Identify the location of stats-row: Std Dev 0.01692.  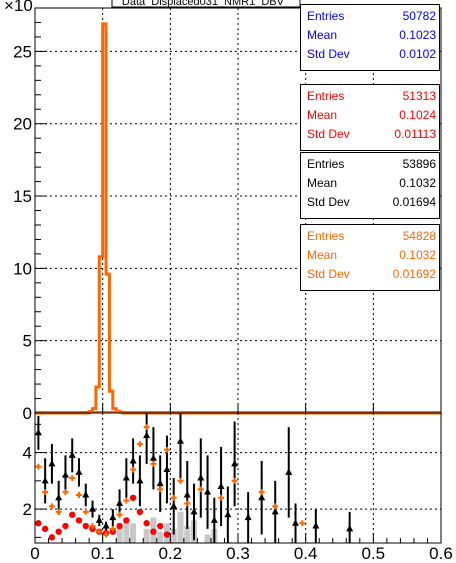
(371, 274).